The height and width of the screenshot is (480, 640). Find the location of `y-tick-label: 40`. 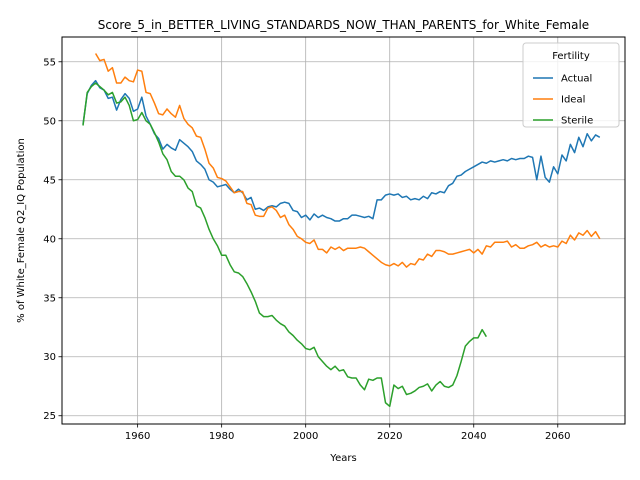

y-tick-label: 40 is located at coordinates (49, 239).